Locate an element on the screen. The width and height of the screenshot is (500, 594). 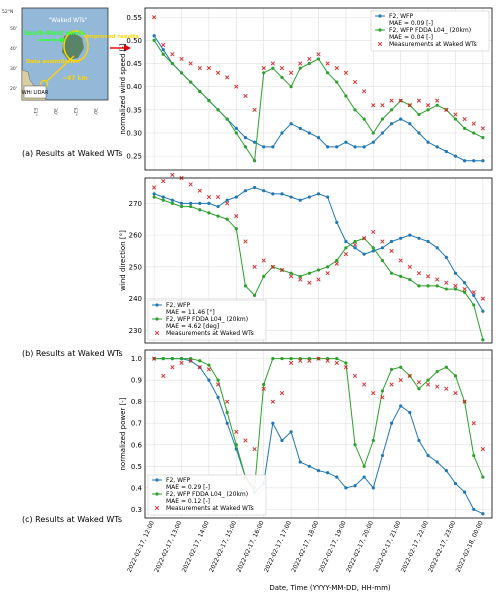
map-south-west-winds: South-West winds is located at coordinates (54, 33).